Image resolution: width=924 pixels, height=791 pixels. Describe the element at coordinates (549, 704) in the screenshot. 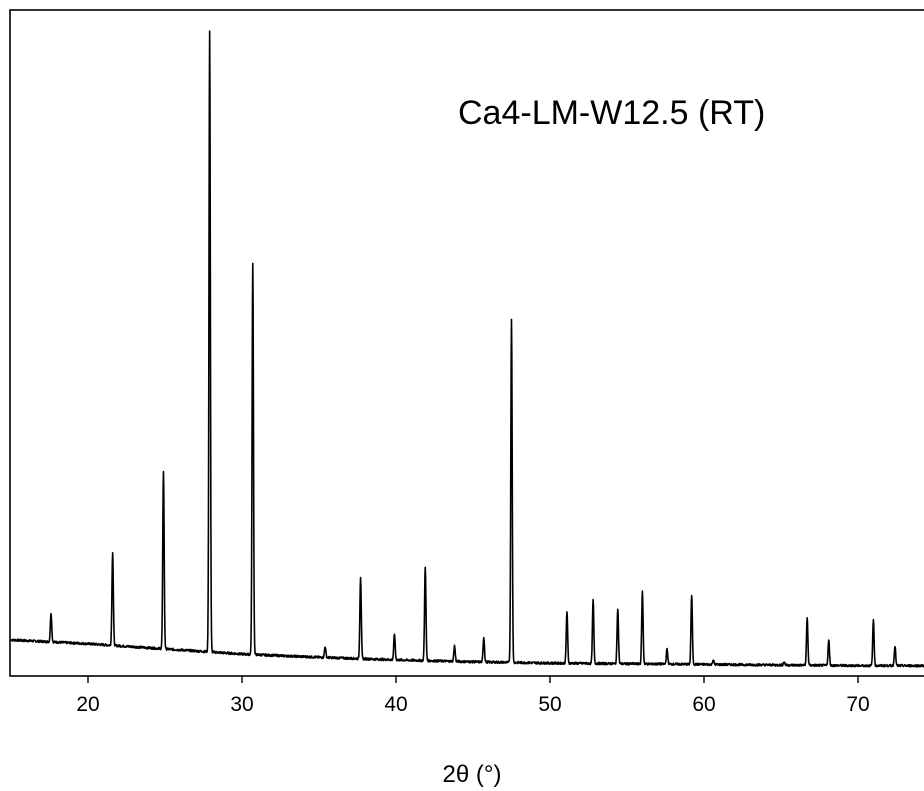

I see `x-tick-label-50: 50` at that location.